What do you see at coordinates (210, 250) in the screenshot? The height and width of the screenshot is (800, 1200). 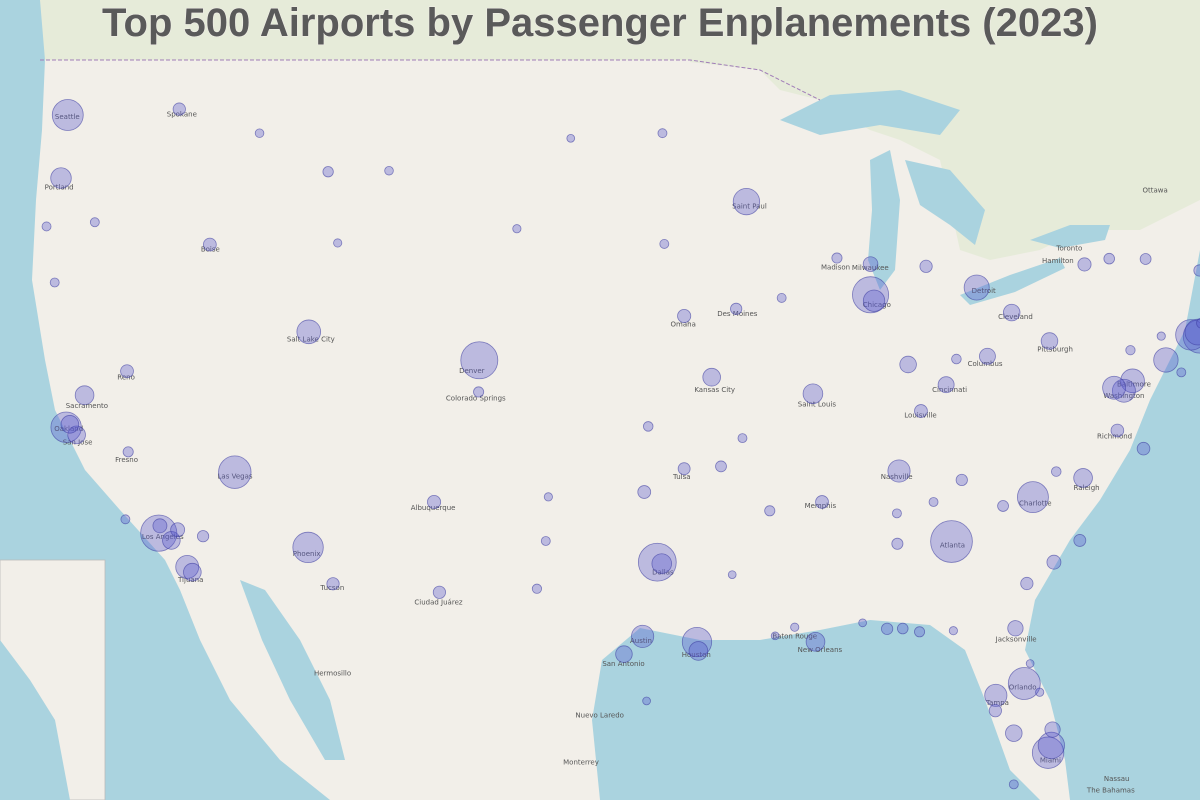 I see `map-label: Boise` at bounding box center [210, 250].